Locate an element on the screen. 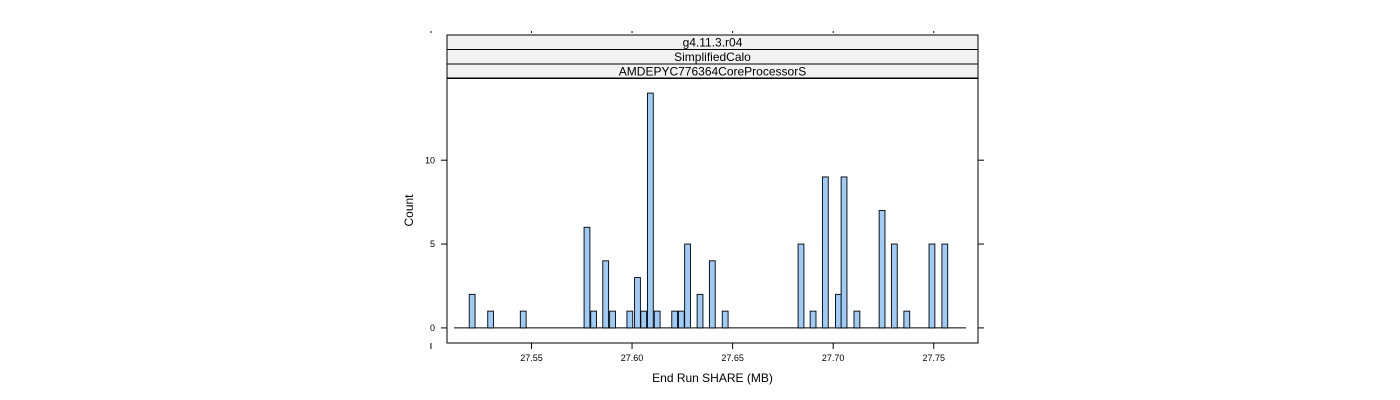 The width and height of the screenshot is (1400, 400). y-axis-left: 0 5 10 is located at coordinates (436, 244).